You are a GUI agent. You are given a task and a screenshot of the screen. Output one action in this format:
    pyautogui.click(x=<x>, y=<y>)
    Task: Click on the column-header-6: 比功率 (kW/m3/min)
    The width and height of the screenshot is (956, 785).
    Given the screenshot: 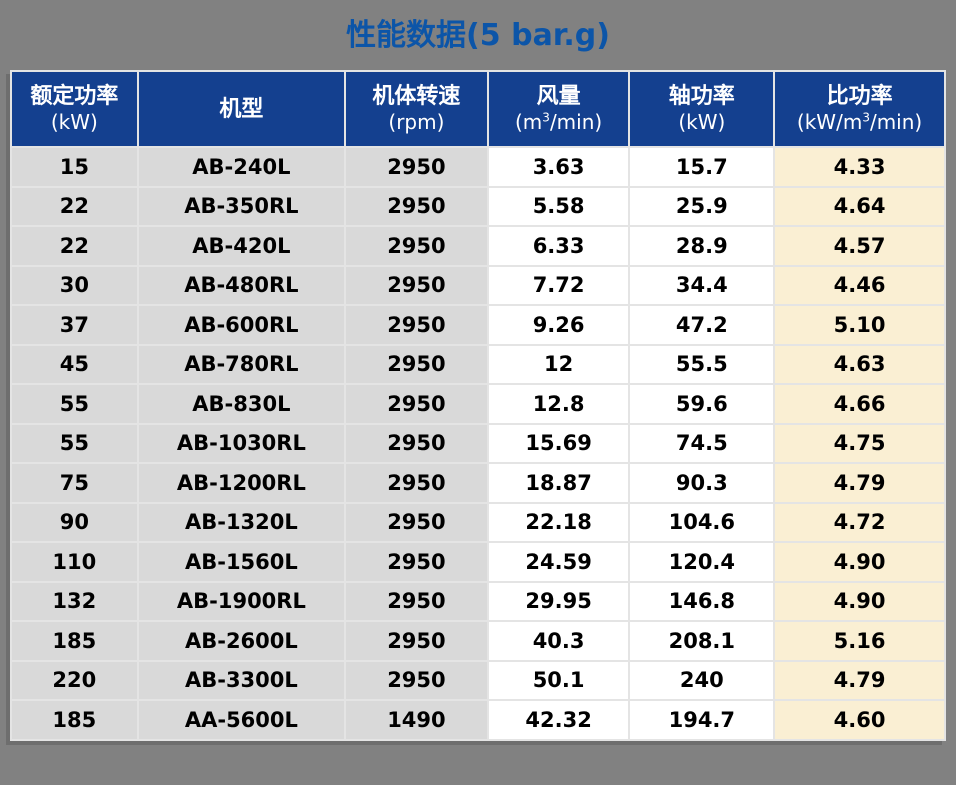 What is the action you would take?
    pyautogui.click(x=860, y=110)
    